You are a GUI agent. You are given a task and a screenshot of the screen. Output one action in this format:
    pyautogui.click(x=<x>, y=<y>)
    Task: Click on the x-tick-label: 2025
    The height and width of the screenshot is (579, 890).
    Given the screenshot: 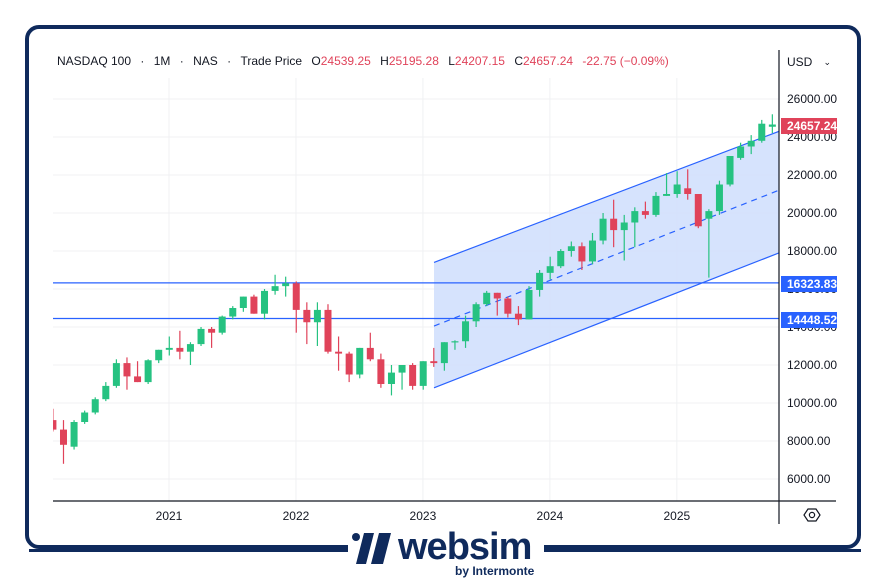 What is the action you would take?
    pyautogui.click(x=677, y=516)
    